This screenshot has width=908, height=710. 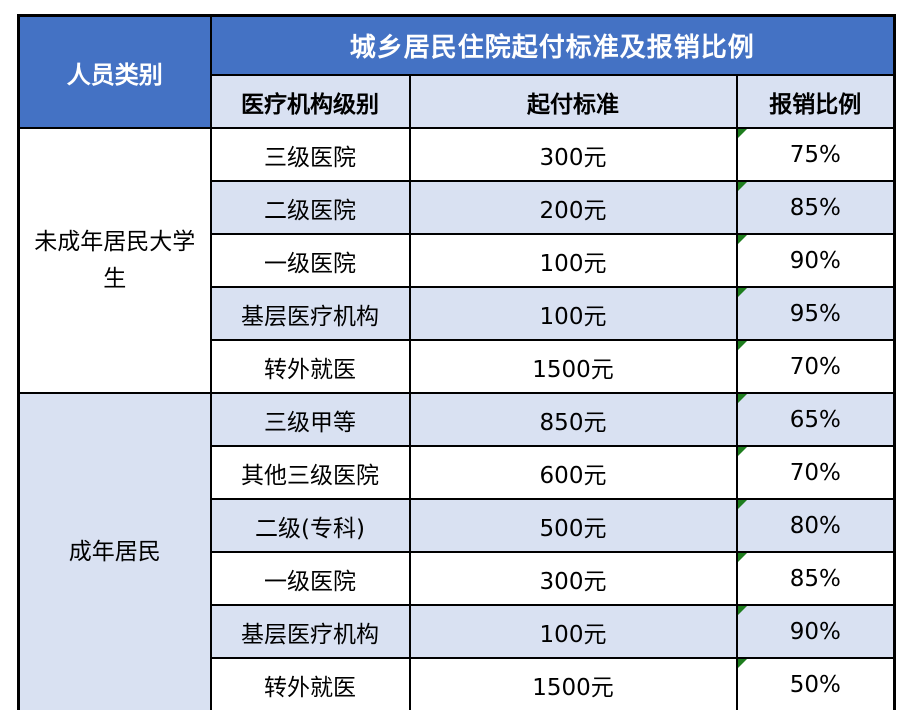 I want to click on institution-level-cell: 二级(专科), so click(x=310, y=525).